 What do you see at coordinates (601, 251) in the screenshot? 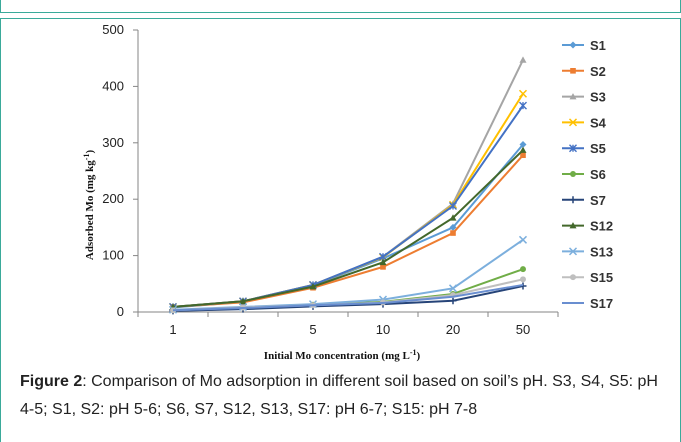
I see `legend-label: S13` at bounding box center [601, 251].